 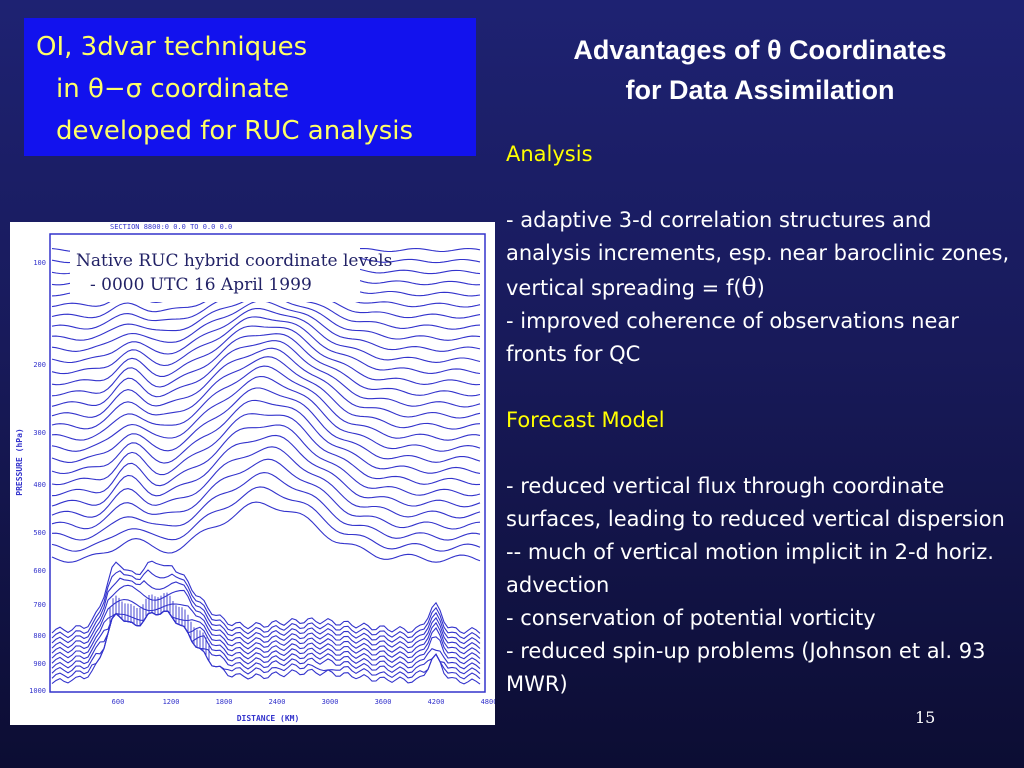 I want to click on y-axis-label: PRESSURE (hPa), so click(x=19, y=461).